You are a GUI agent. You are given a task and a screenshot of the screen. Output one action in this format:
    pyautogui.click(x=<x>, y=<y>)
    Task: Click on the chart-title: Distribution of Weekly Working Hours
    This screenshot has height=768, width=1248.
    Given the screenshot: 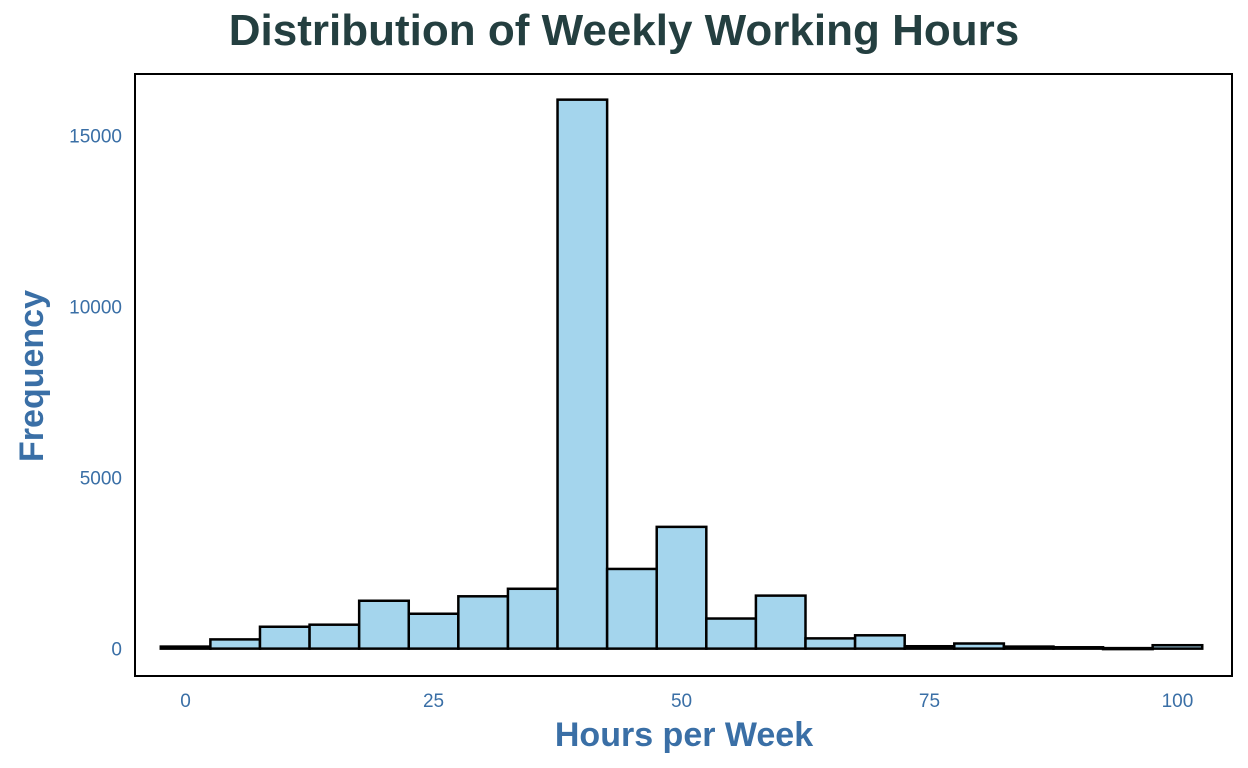 What is the action you would take?
    pyautogui.click(x=624, y=30)
    